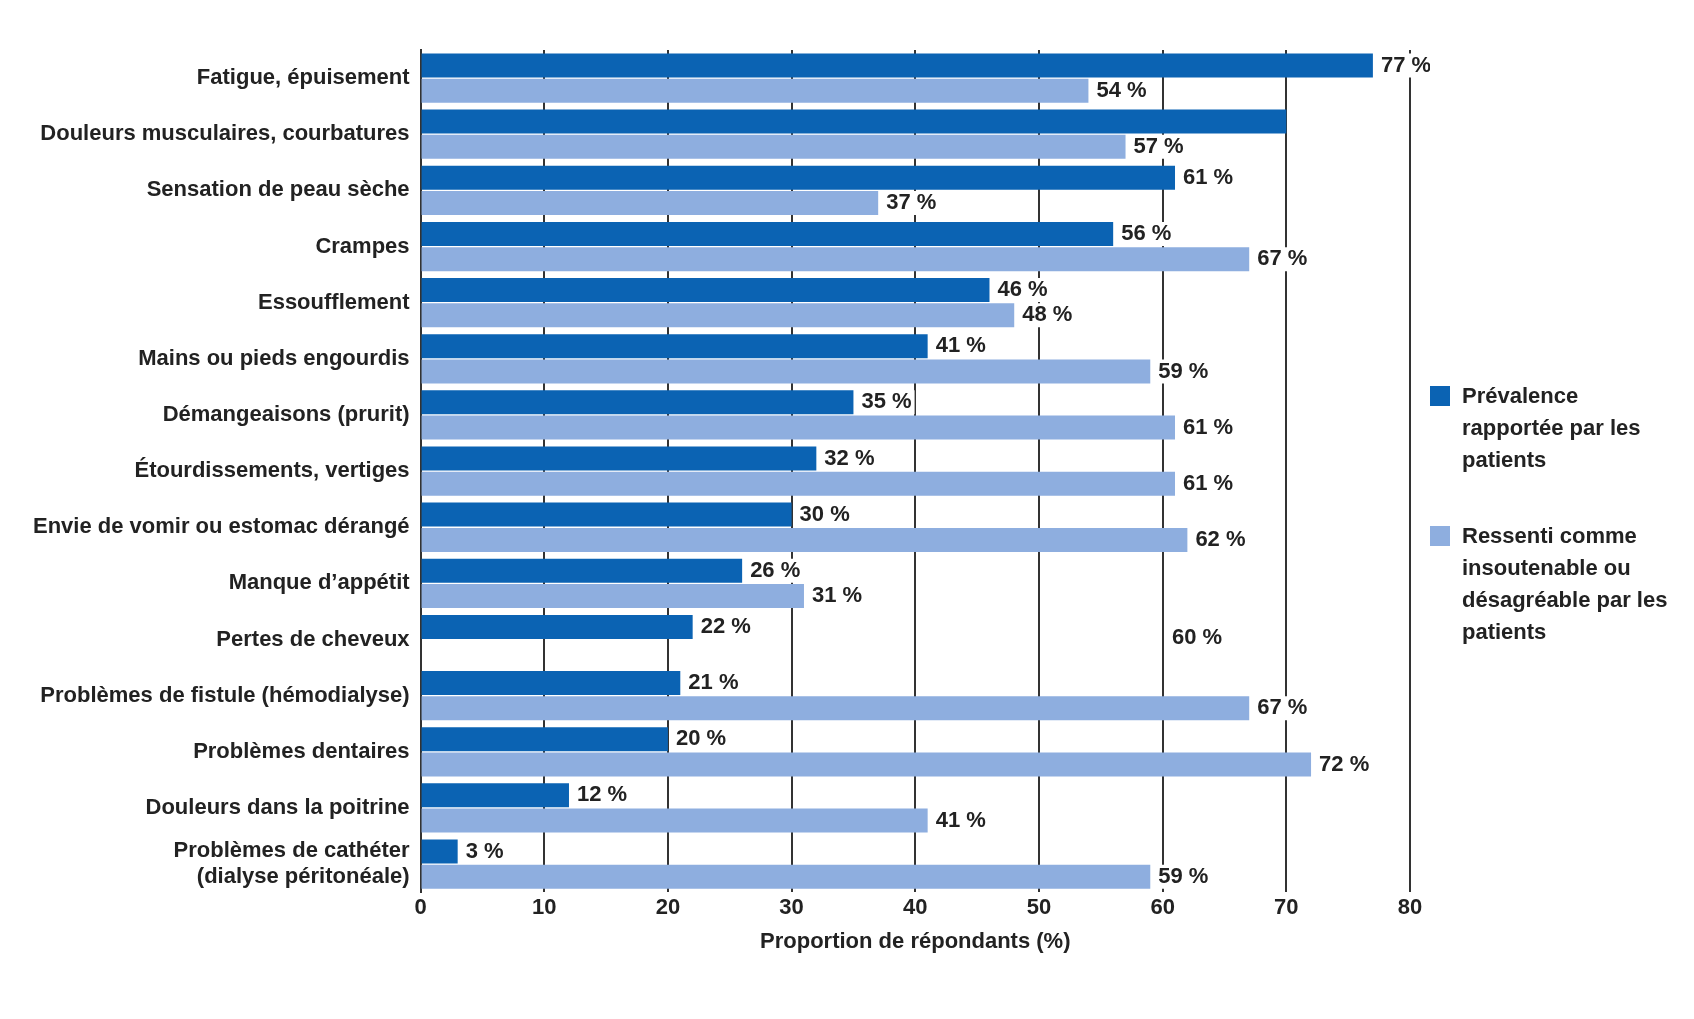 This screenshot has width=1694, height=1019. I want to click on y-tick-label: Pertes de cheveux, so click(313, 638).